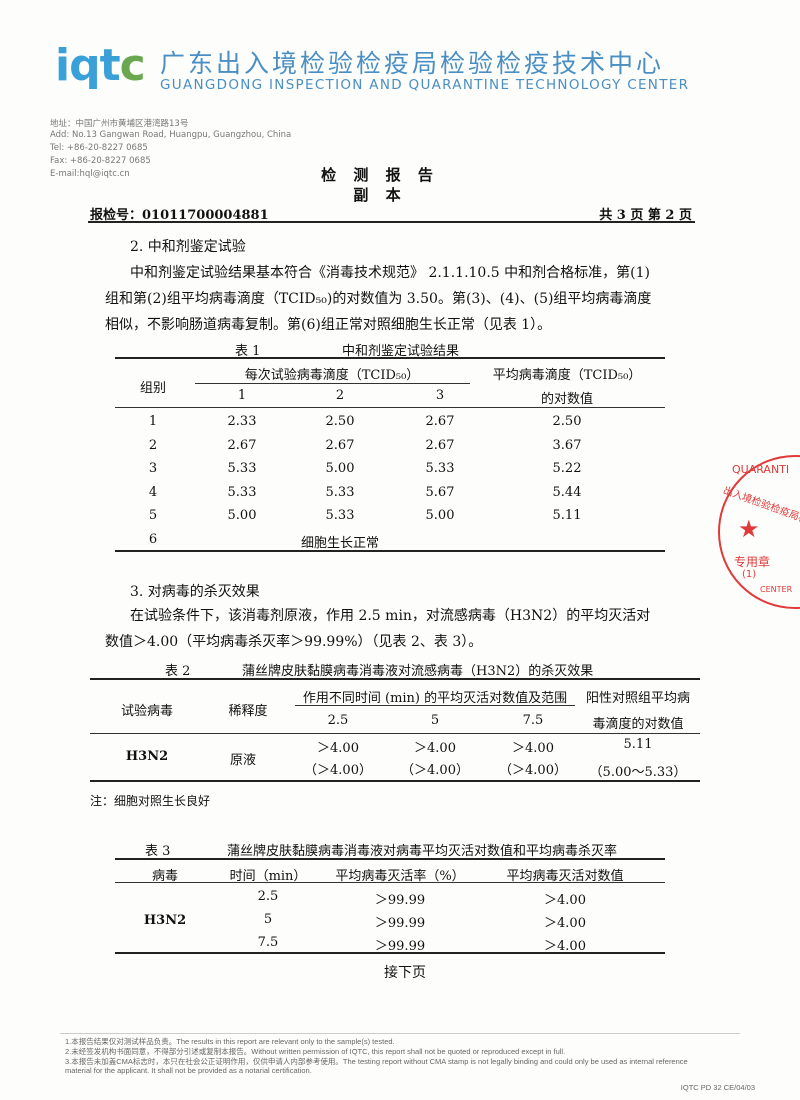 This screenshot has width=800, height=1100. I want to click on doc-subtitle: 副 本, so click(380, 195).